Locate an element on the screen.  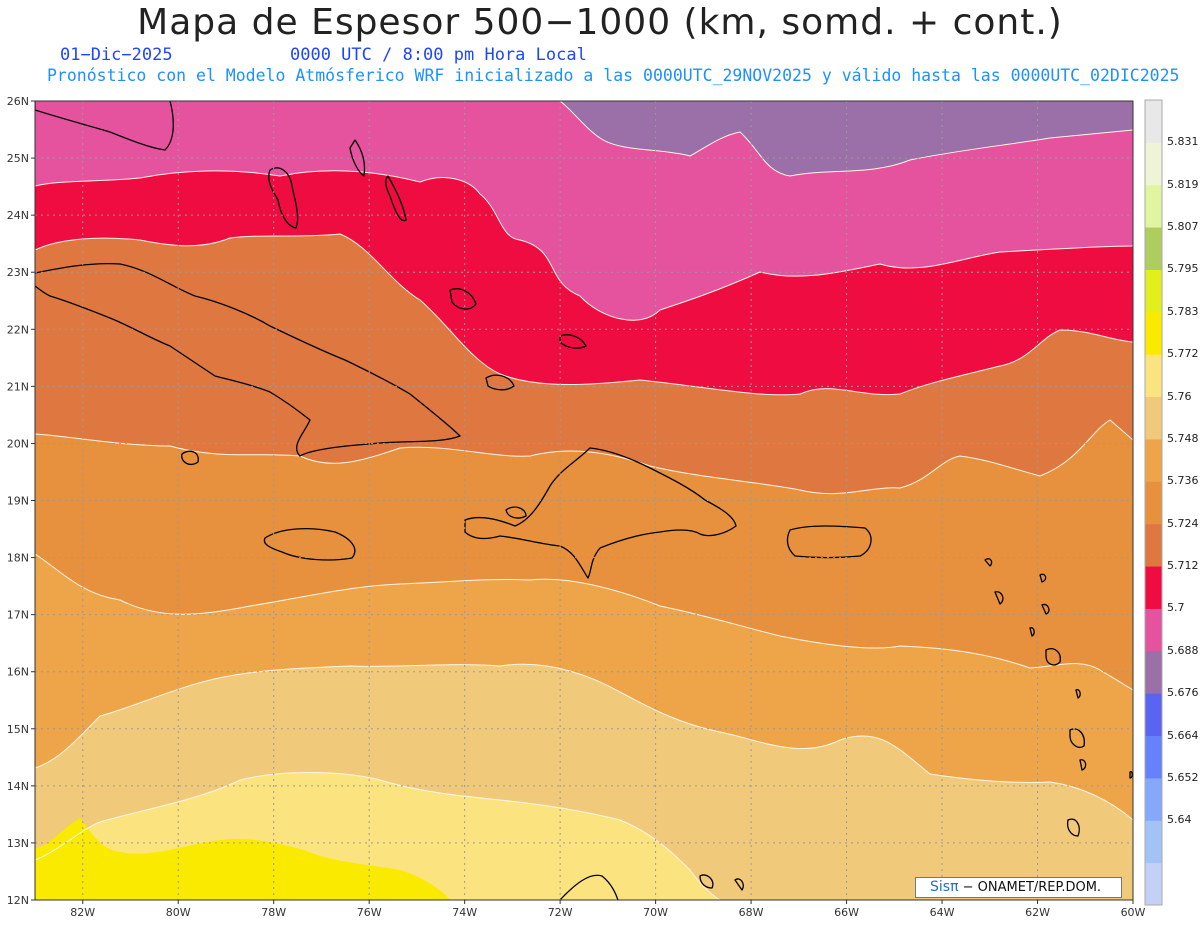
sispi-logo: Sisπ is located at coordinates (944, 887).